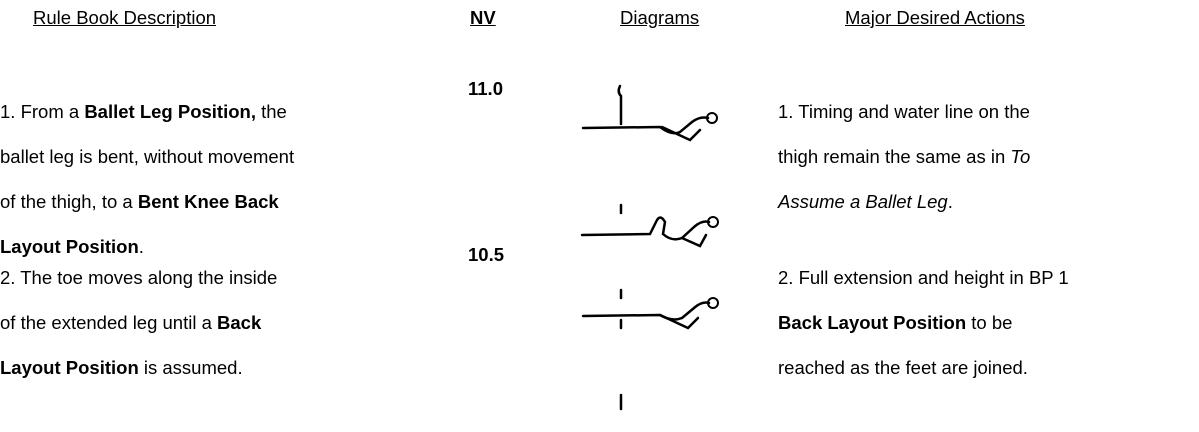 The width and height of the screenshot is (1199, 432). Describe the element at coordinates (271, 111) in the screenshot. I see `text: the` at that location.